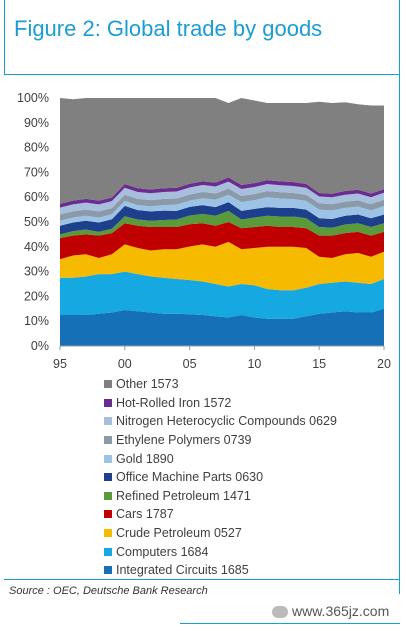 The image size is (406, 631). What do you see at coordinates (220, 458) in the screenshot?
I see `legend-item: Gold 1890` at bounding box center [220, 458].